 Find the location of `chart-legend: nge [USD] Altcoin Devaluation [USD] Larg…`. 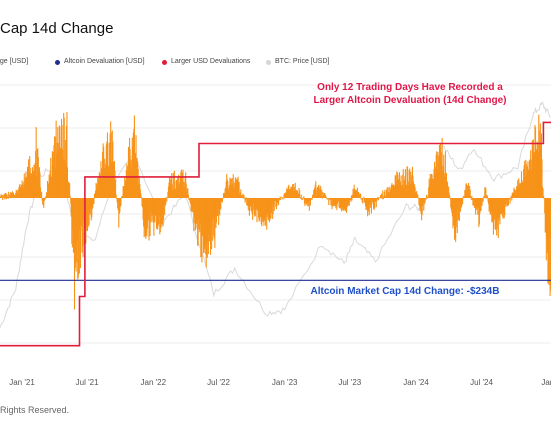

chart-legend: nge [USD] Altcoin Devaluation [USD] Larg… is located at coordinates (275, 64).